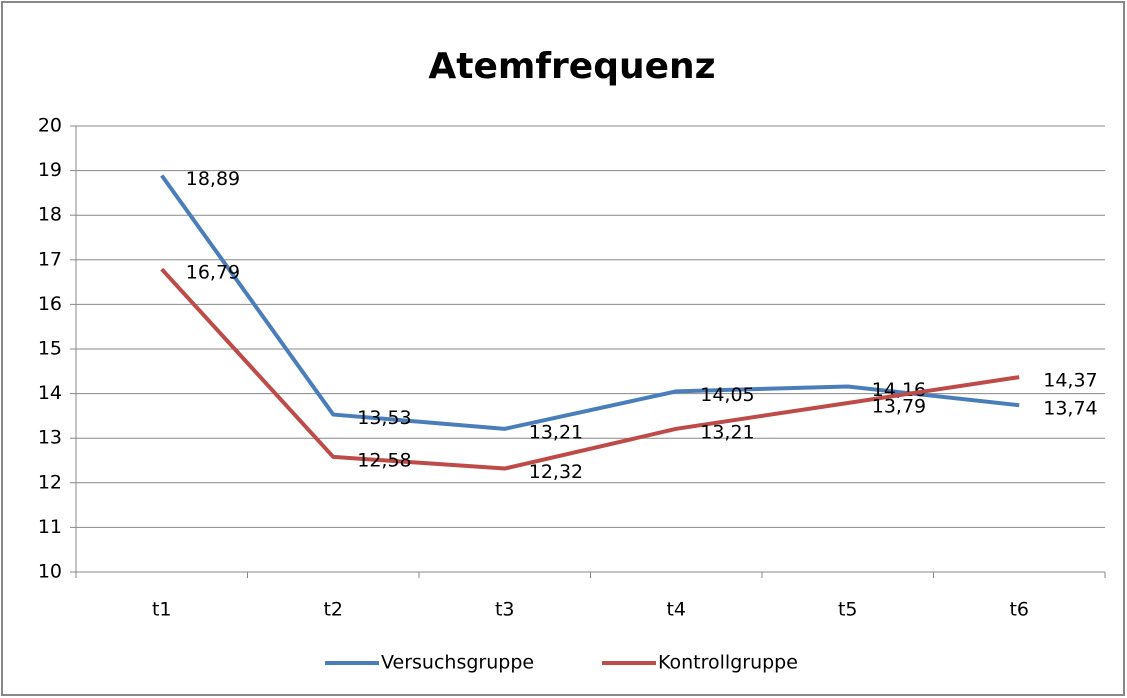  I want to click on y-tick-label: 14, so click(50, 393).